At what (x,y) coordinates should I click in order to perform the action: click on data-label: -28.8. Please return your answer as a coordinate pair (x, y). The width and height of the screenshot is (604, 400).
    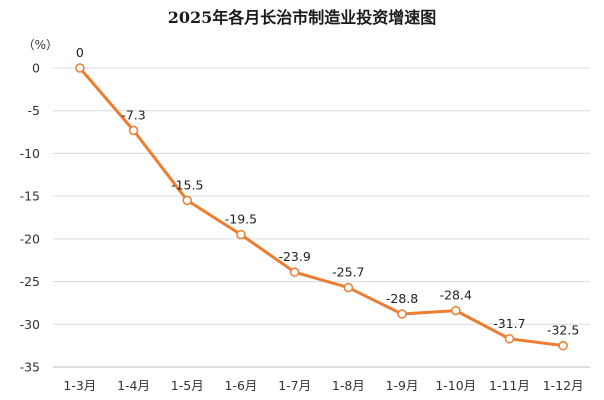
    Looking at the image, I should click on (402, 298).